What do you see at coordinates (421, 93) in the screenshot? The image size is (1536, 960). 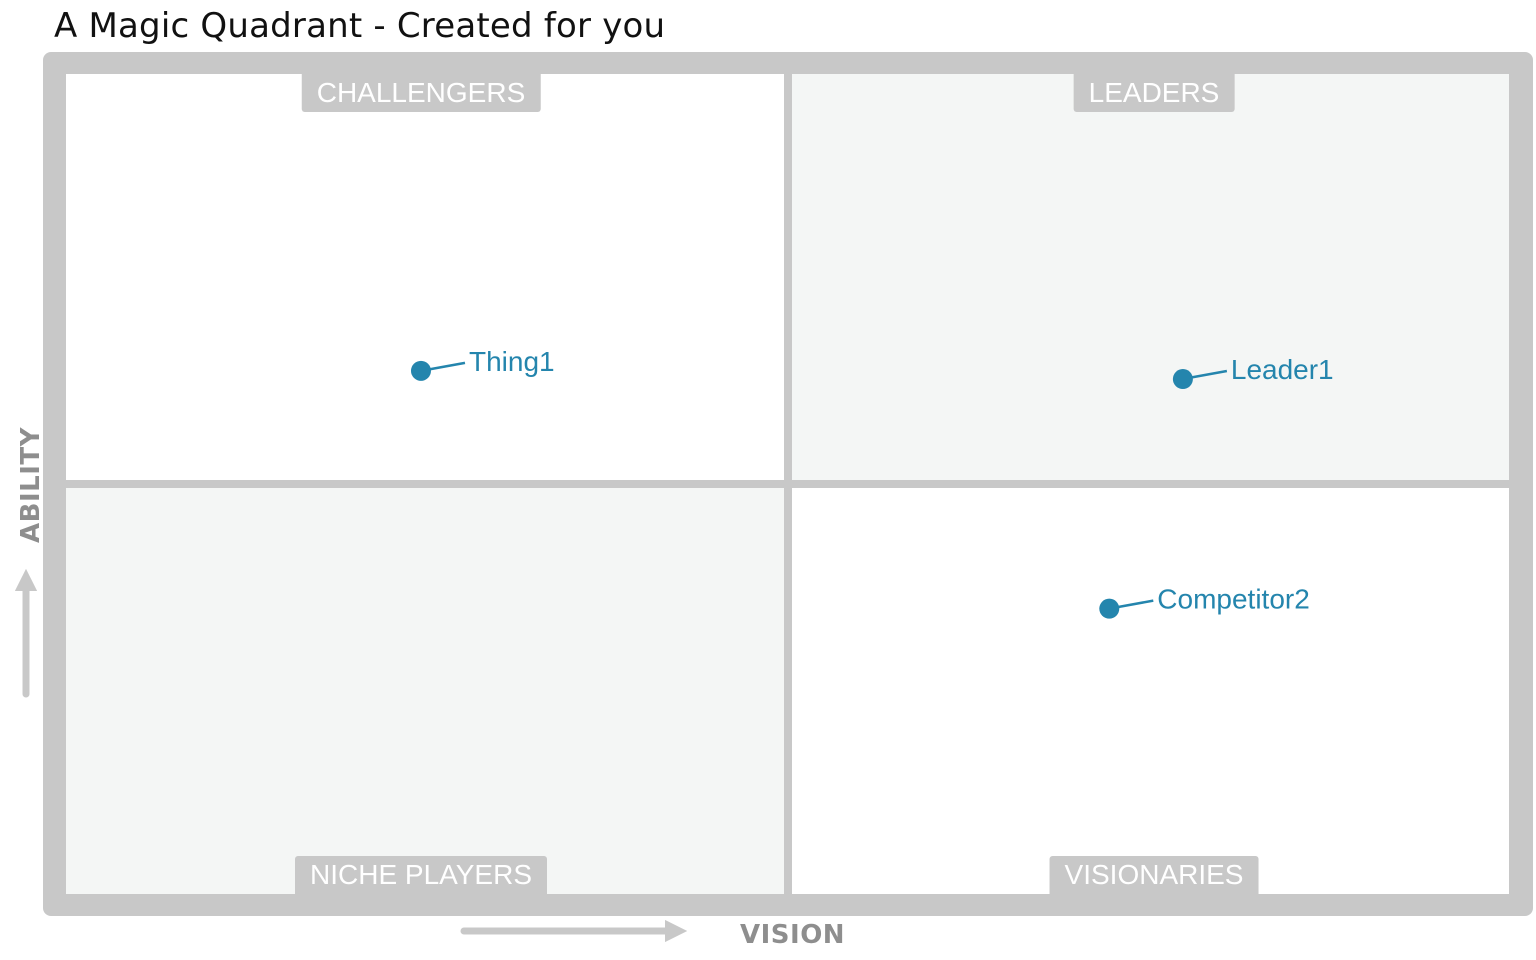 I see `quadrant-label-challengers: CHALLENGERS` at bounding box center [421, 93].